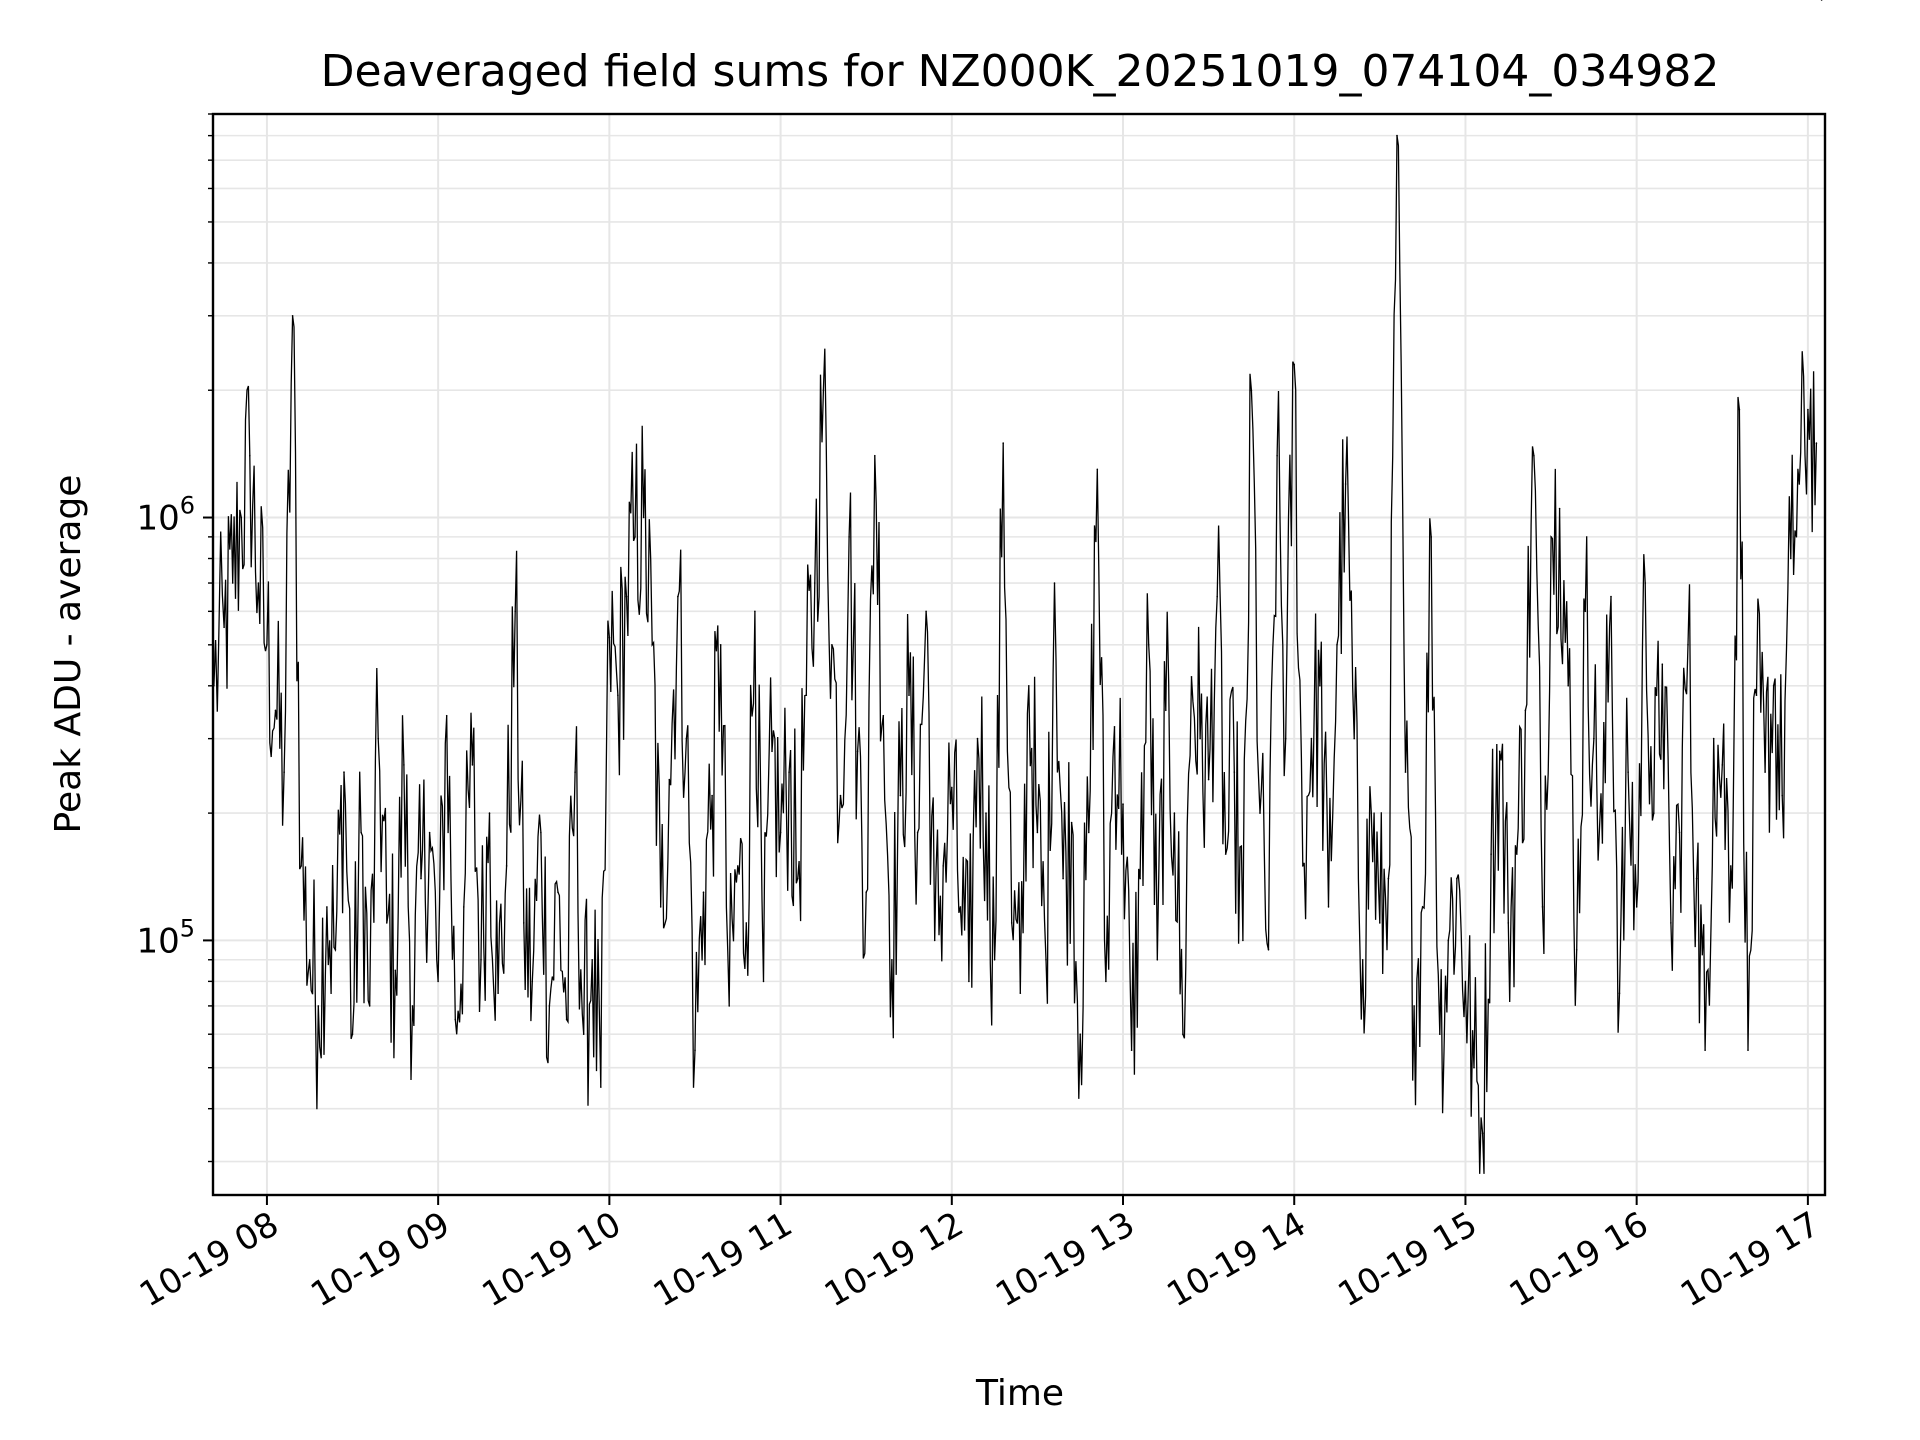 The width and height of the screenshot is (1920, 1440). What do you see at coordinates (157, 941) in the screenshot?
I see `y-tick-base: 10` at bounding box center [157, 941].